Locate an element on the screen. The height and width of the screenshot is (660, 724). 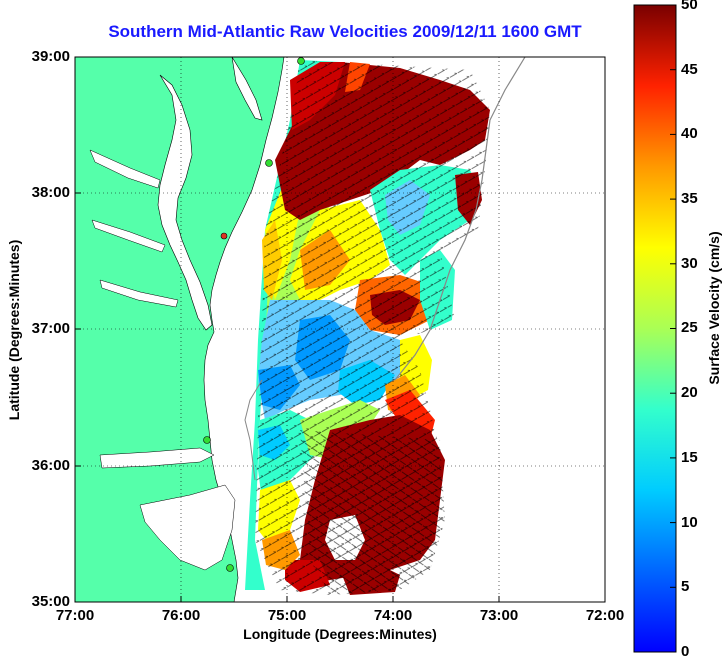
x-tick-label: 73:00 is located at coordinates (499, 615).